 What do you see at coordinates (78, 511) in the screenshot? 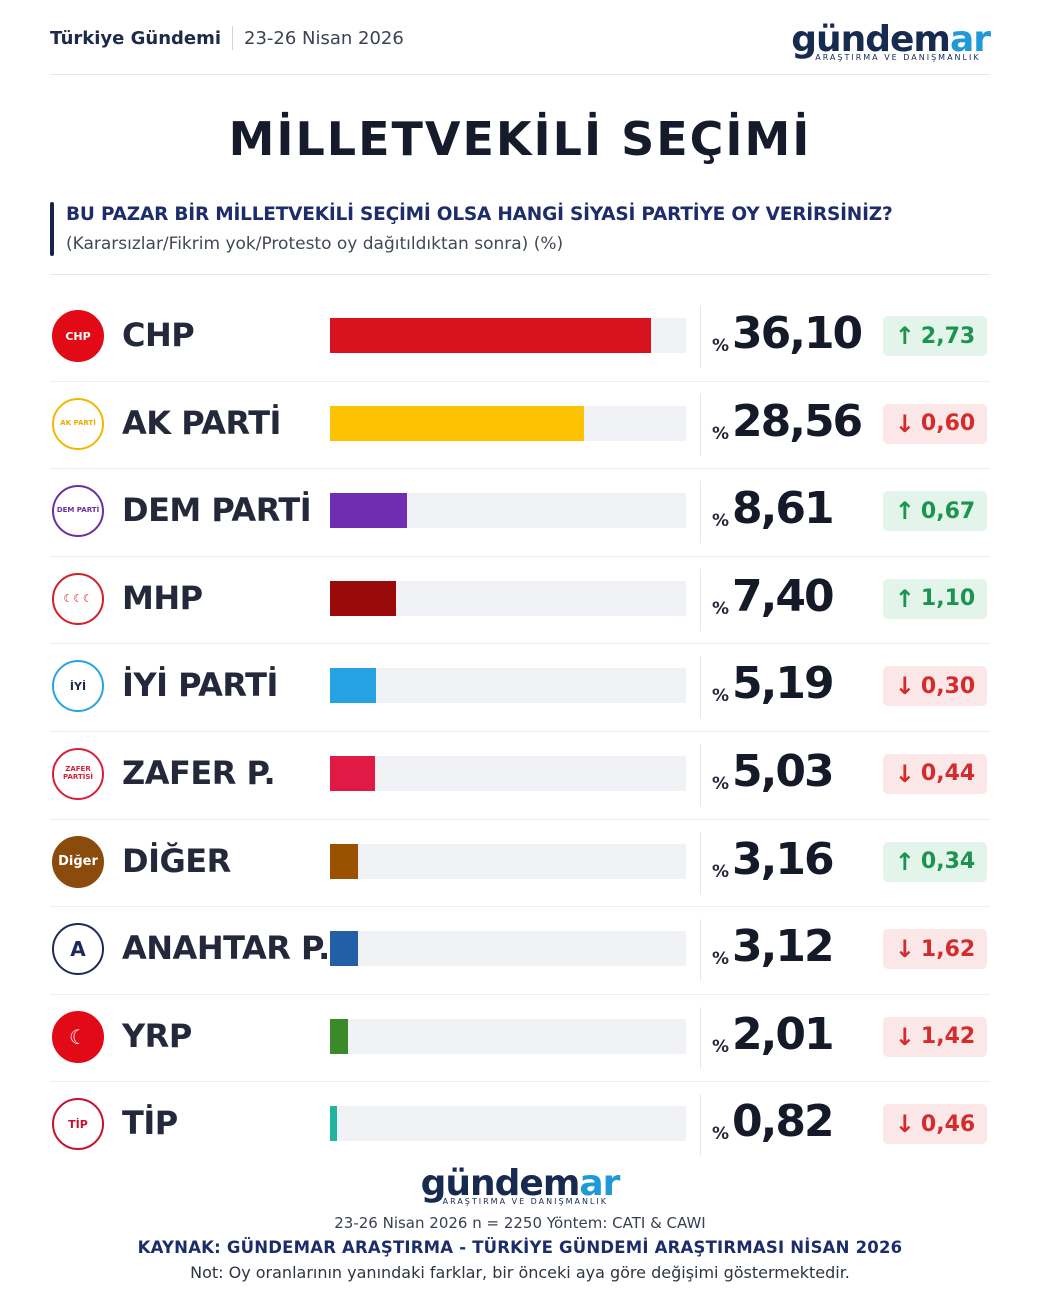
I see `party-logo-icon: DEM PARTİ` at bounding box center [78, 511].